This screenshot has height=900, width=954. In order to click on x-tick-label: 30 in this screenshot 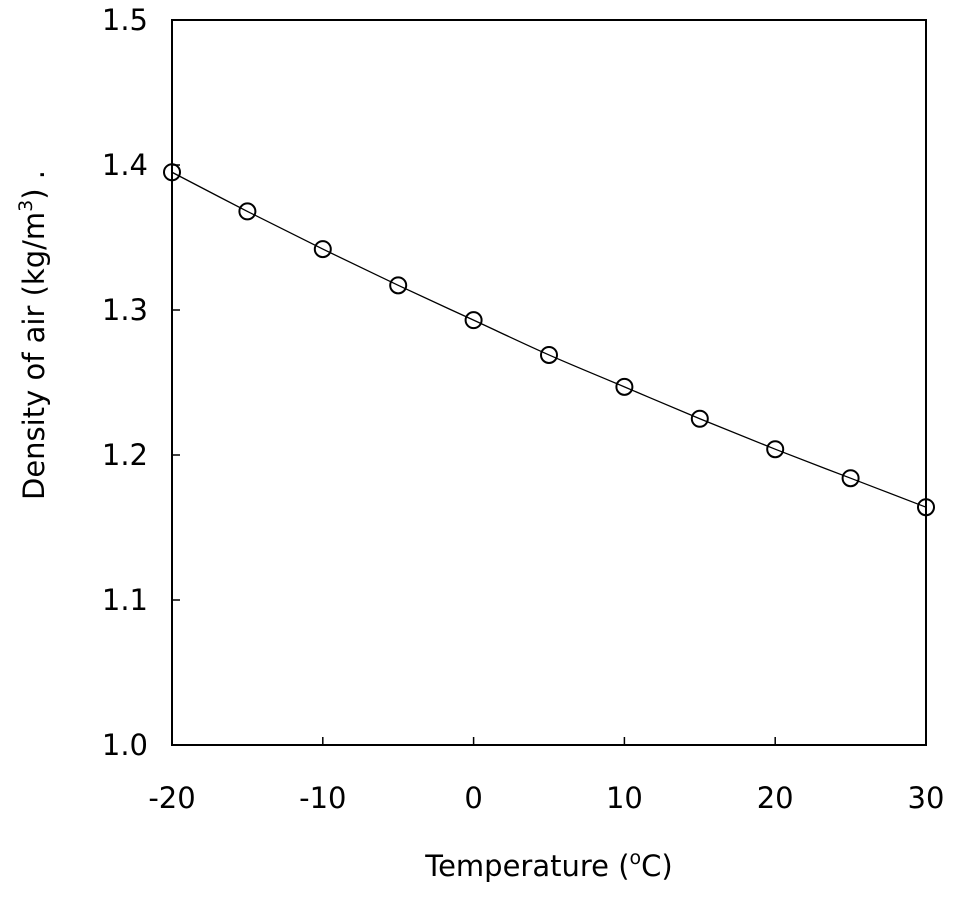, I will do `click(926, 798)`.